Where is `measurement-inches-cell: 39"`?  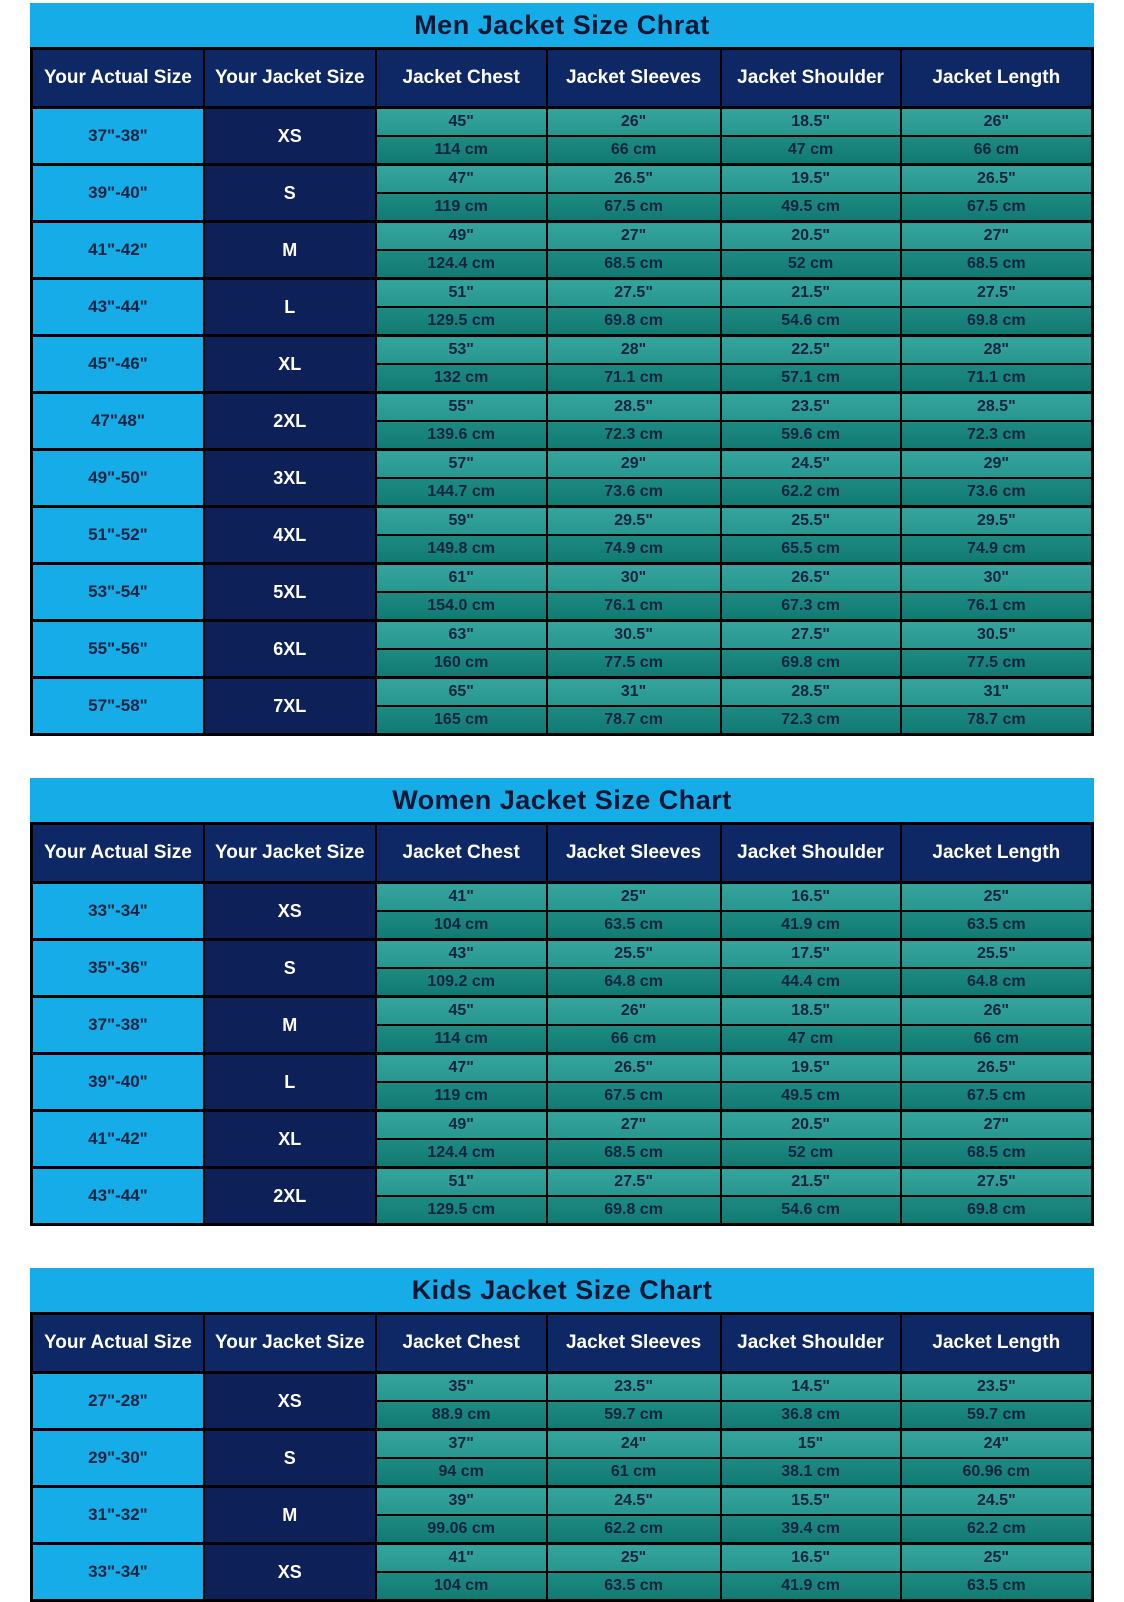
measurement-inches-cell: 39" is located at coordinates (461, 1500).